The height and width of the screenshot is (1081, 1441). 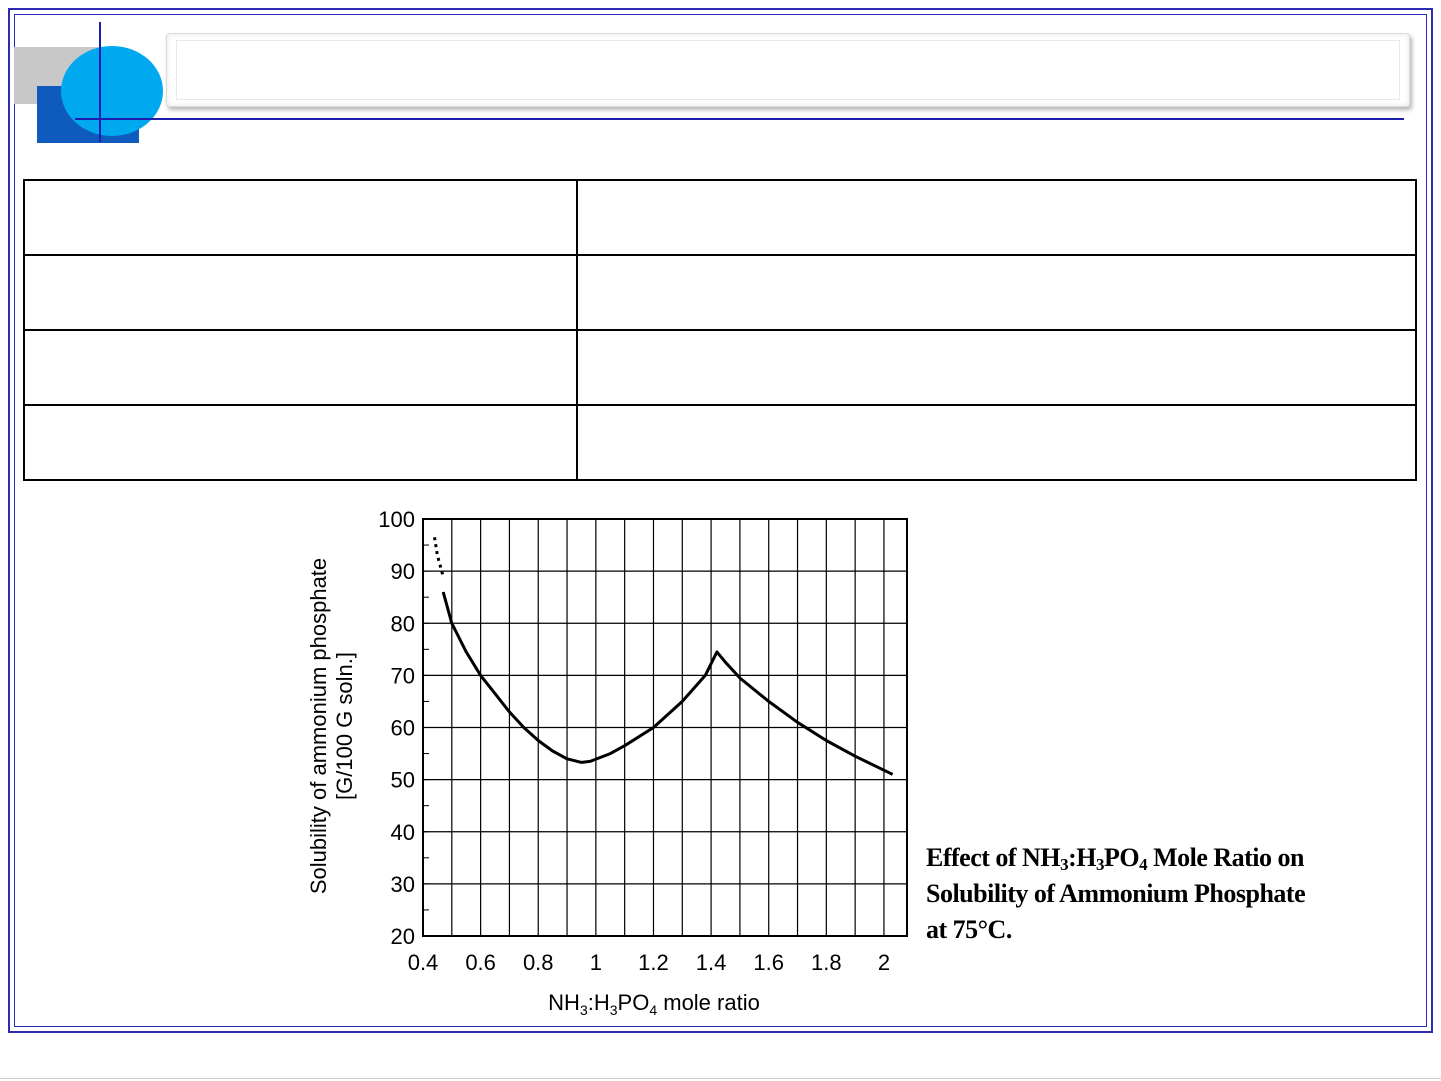 What do you see at coordinates (439, 557) in the screenshot?
I see `series-line-dotted` at bounding box center [439, 557].